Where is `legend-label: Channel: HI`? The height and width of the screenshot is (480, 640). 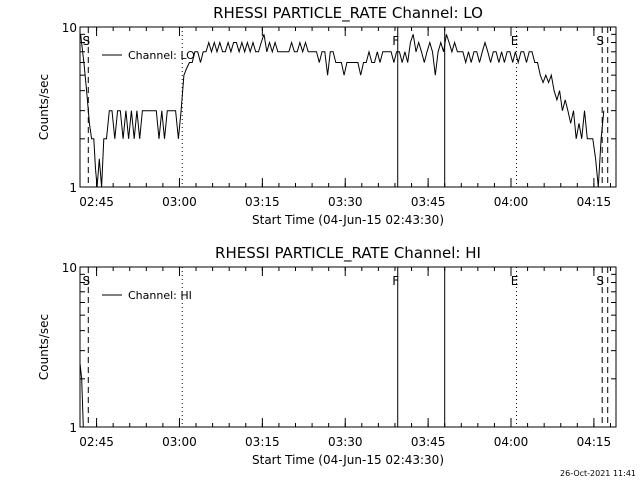
legend-label: Channel: HI is located at coordinates (160, 295).